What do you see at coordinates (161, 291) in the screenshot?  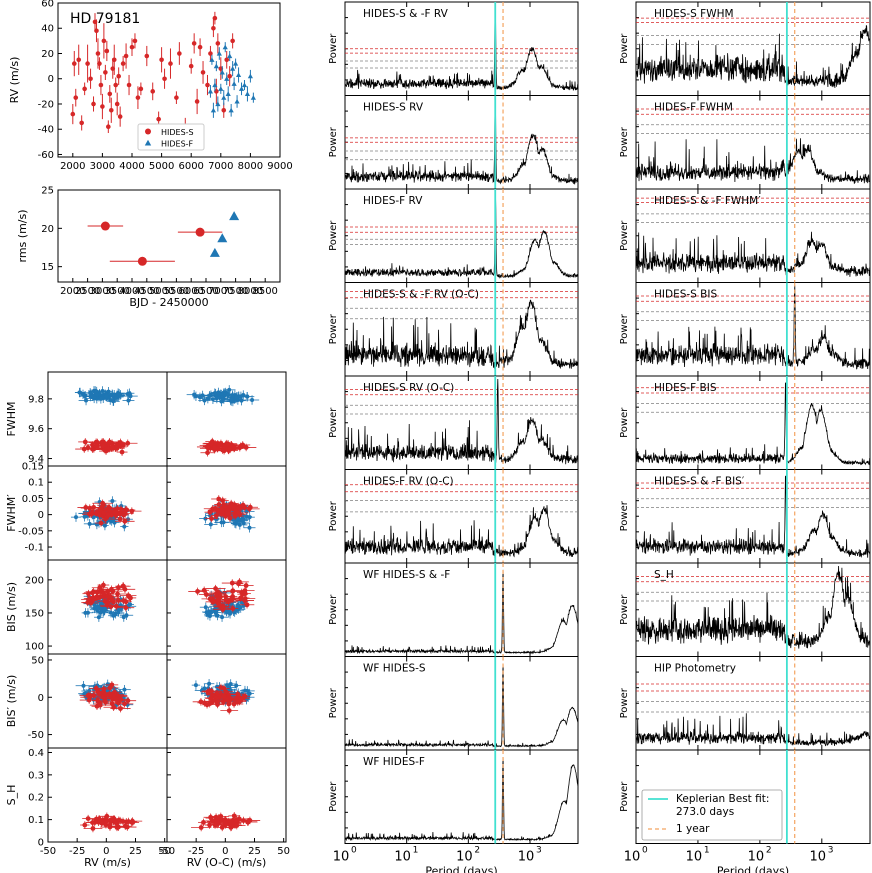 I see `x-tick-label: 5000` at bounding box center [161, 291].